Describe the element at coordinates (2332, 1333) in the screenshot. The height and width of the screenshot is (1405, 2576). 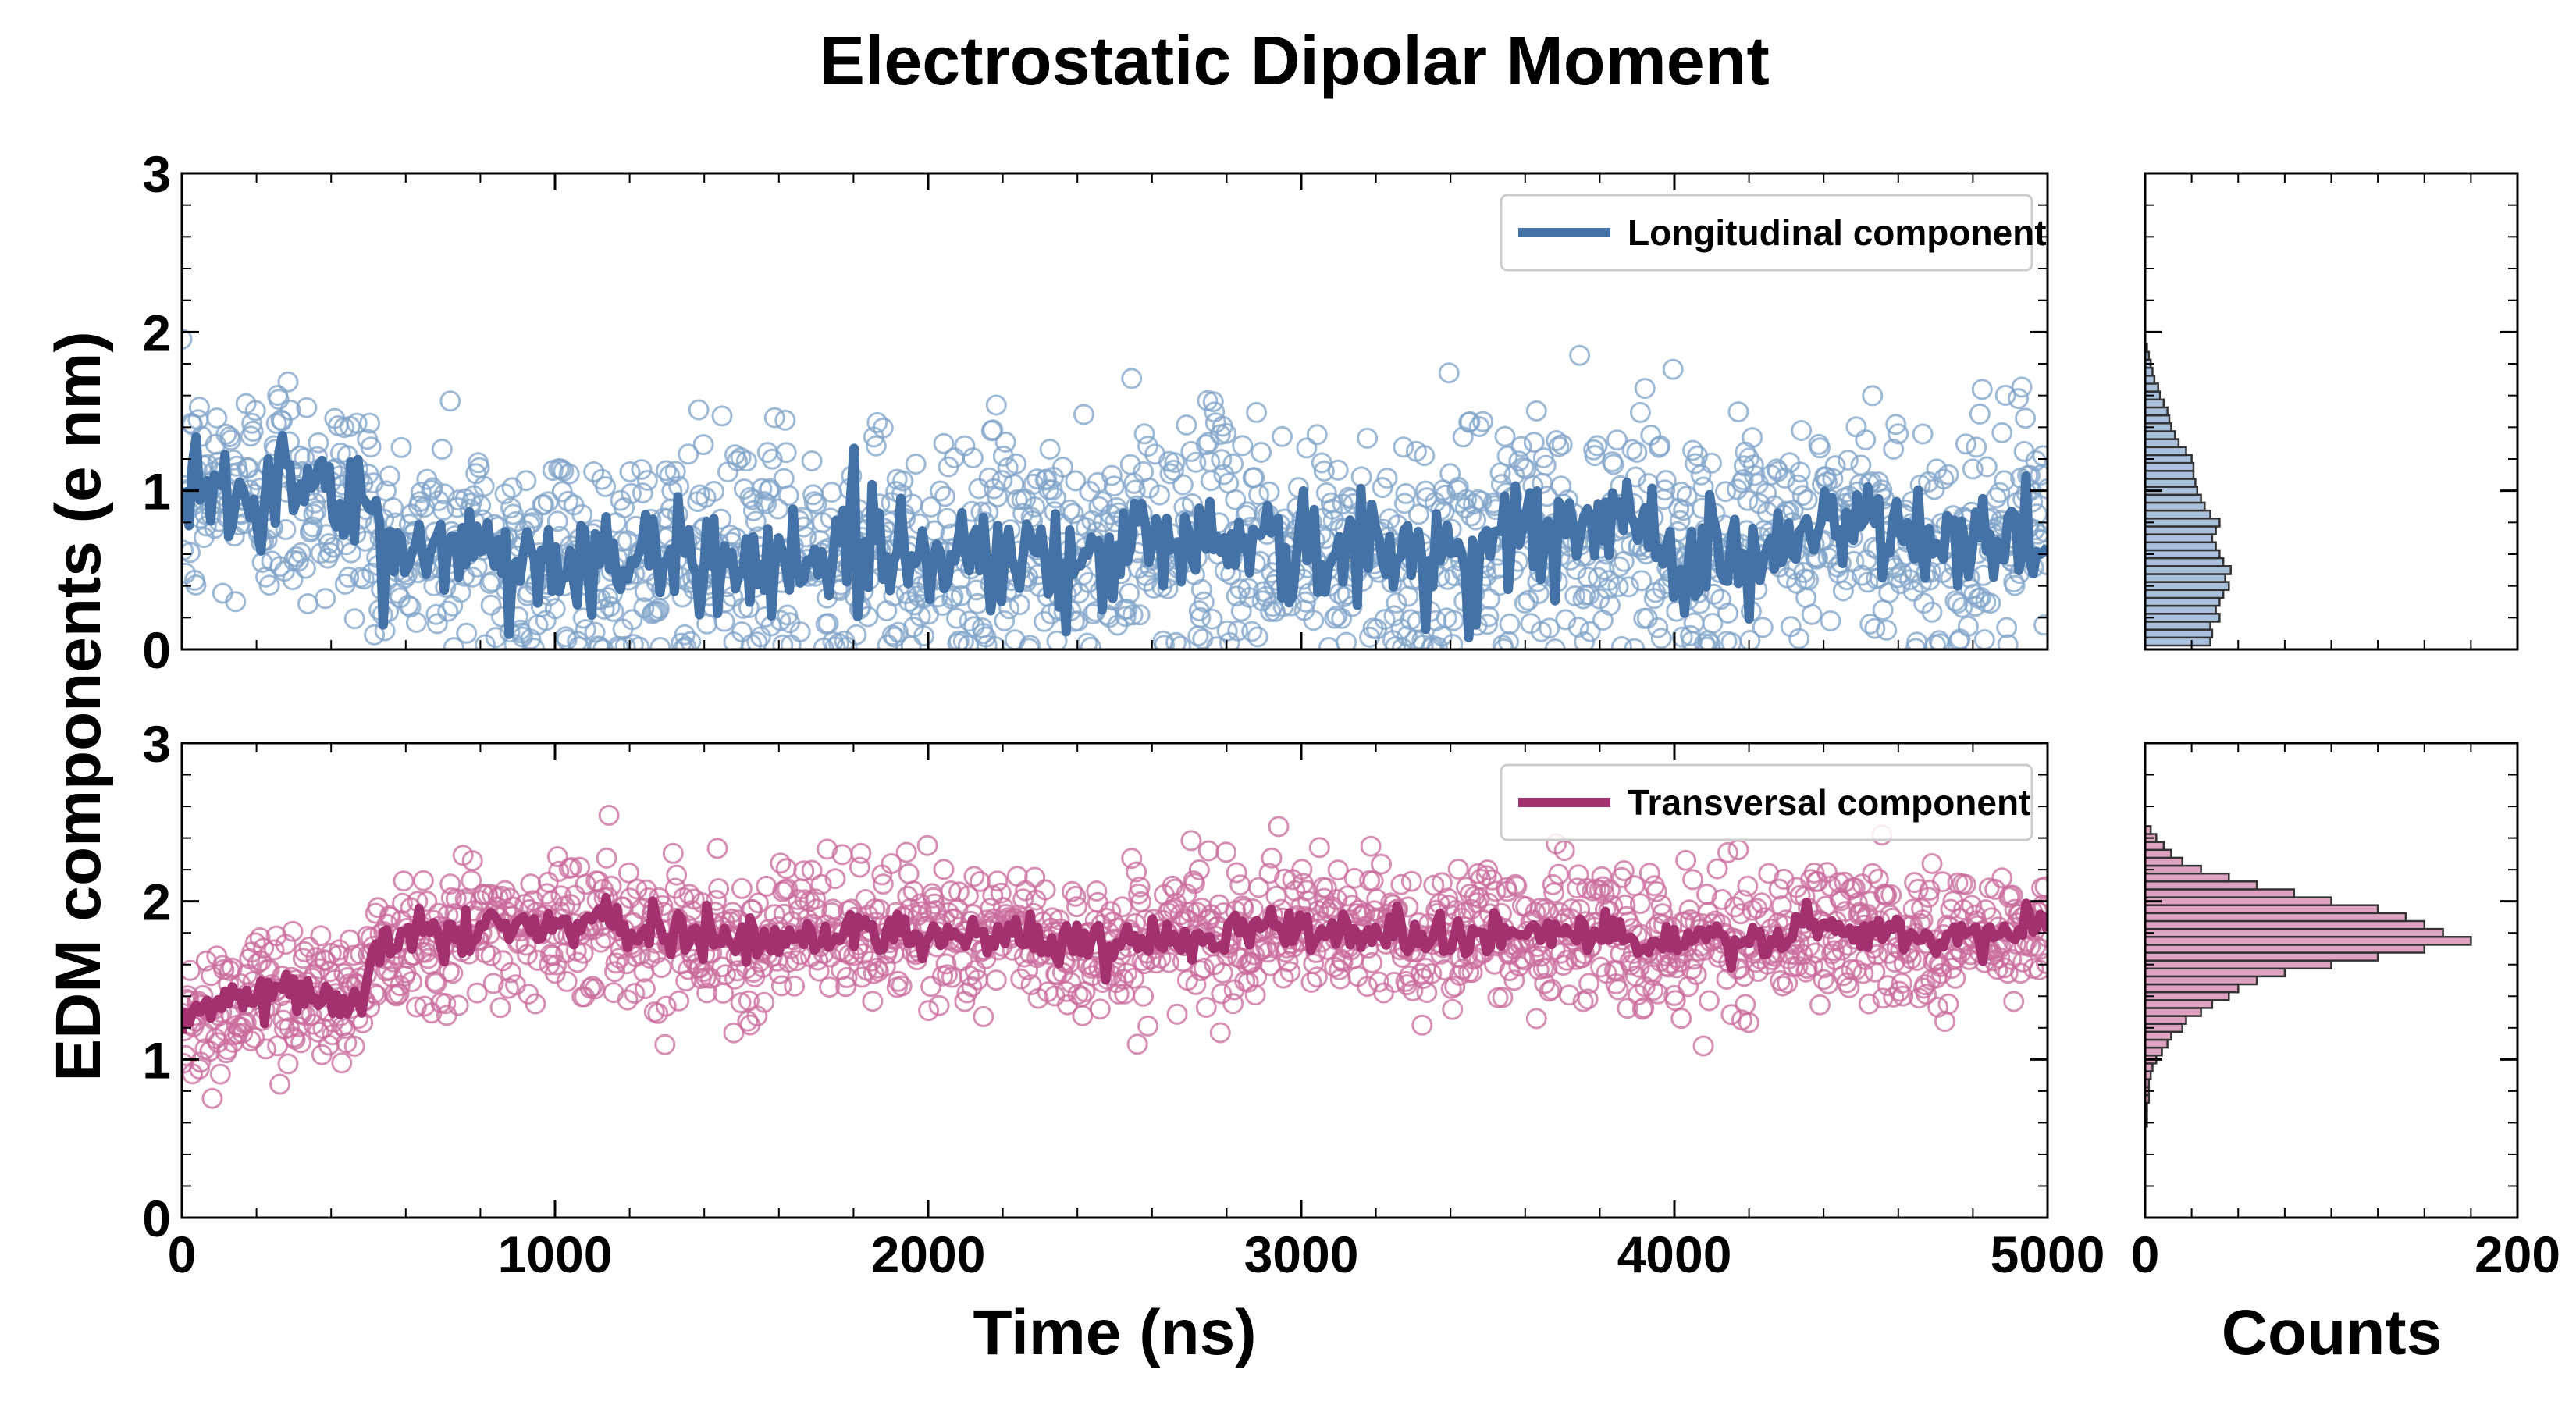
I see `hist-x-axis-label: Counts` at that location.